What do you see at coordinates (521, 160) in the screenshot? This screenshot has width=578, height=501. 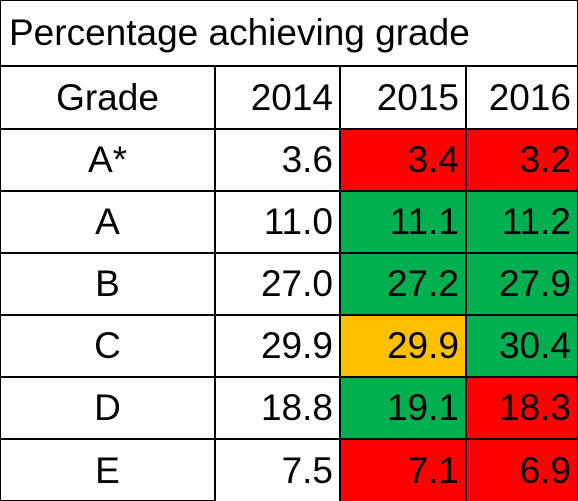 I see `value-cell-2016: 3.2` at bounding box center [521, 160].